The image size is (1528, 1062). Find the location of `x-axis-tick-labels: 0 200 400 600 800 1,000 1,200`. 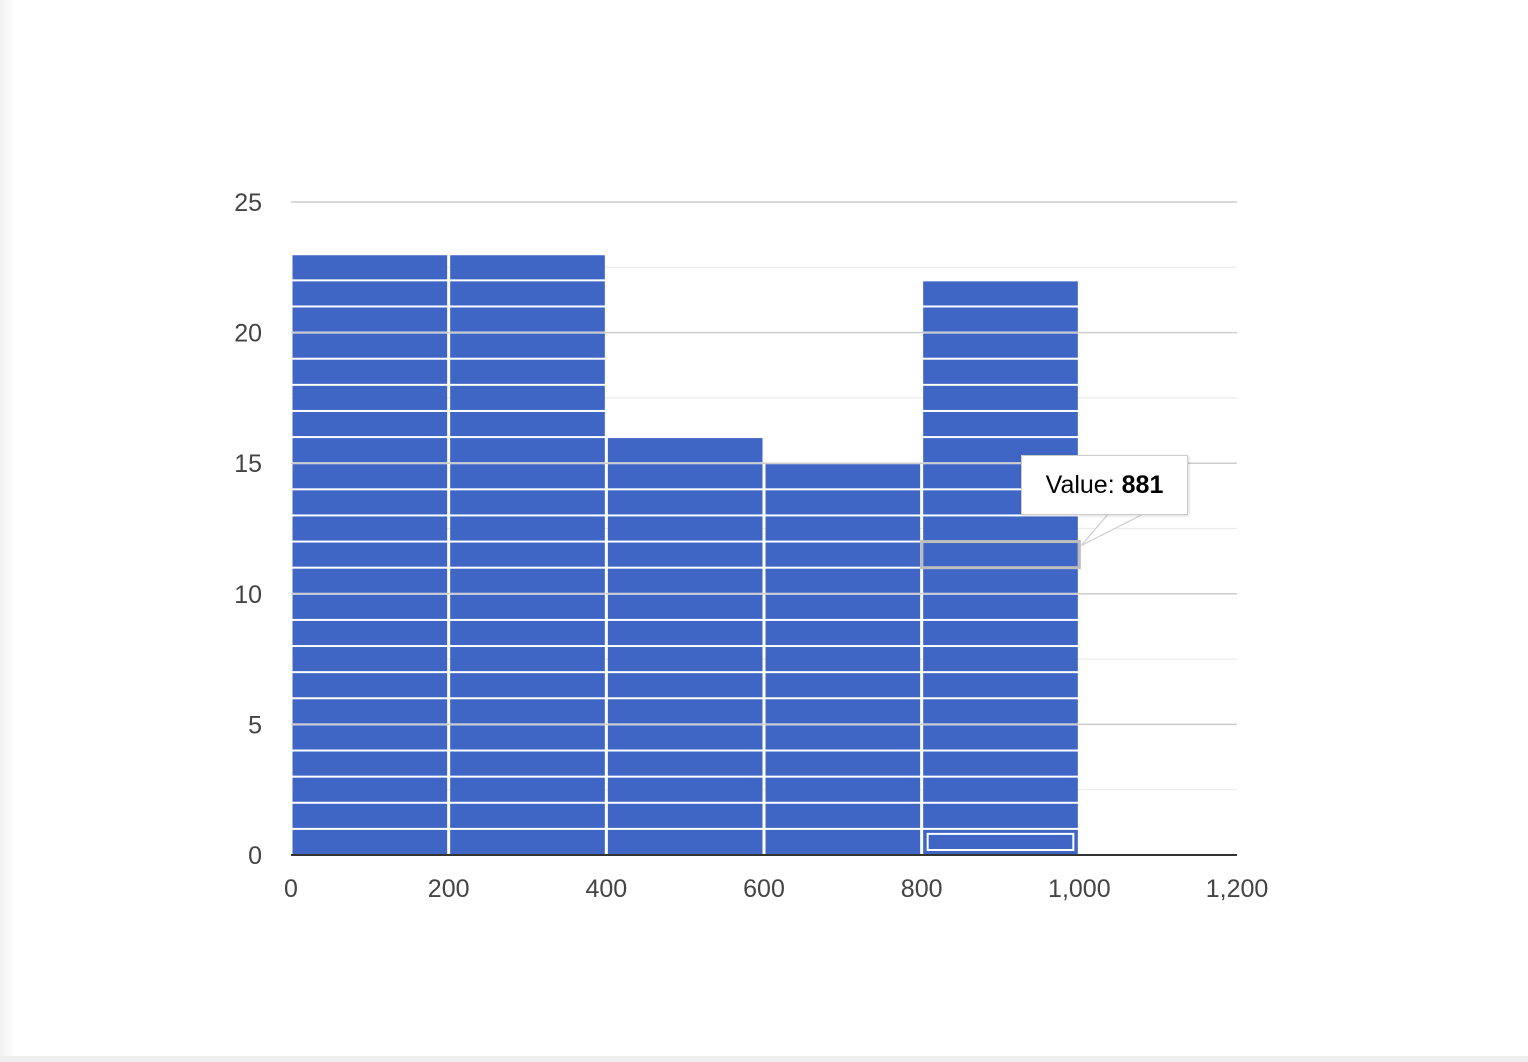

x-axis-tick-labels: 0 200 400 600 800 1,000 1,200 is located at coordinates (776, 889).